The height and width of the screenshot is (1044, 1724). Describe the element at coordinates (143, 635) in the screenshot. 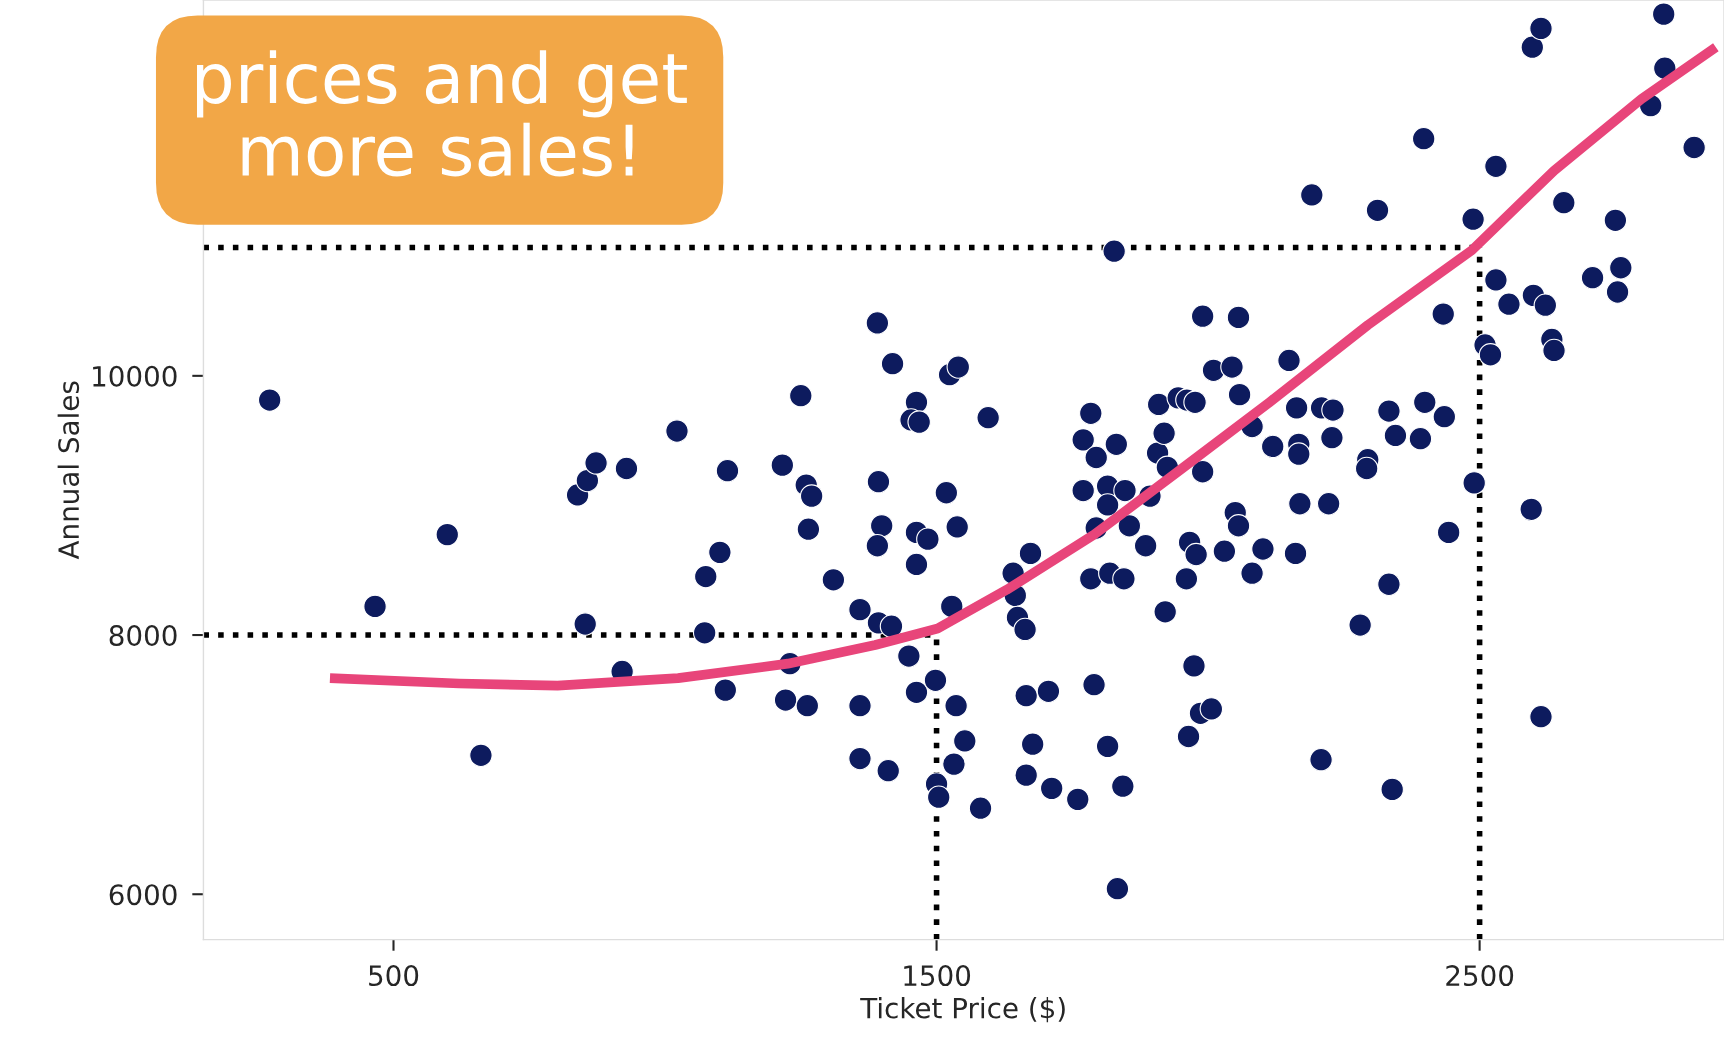

I see `y-tick-label: 8000` at that location.